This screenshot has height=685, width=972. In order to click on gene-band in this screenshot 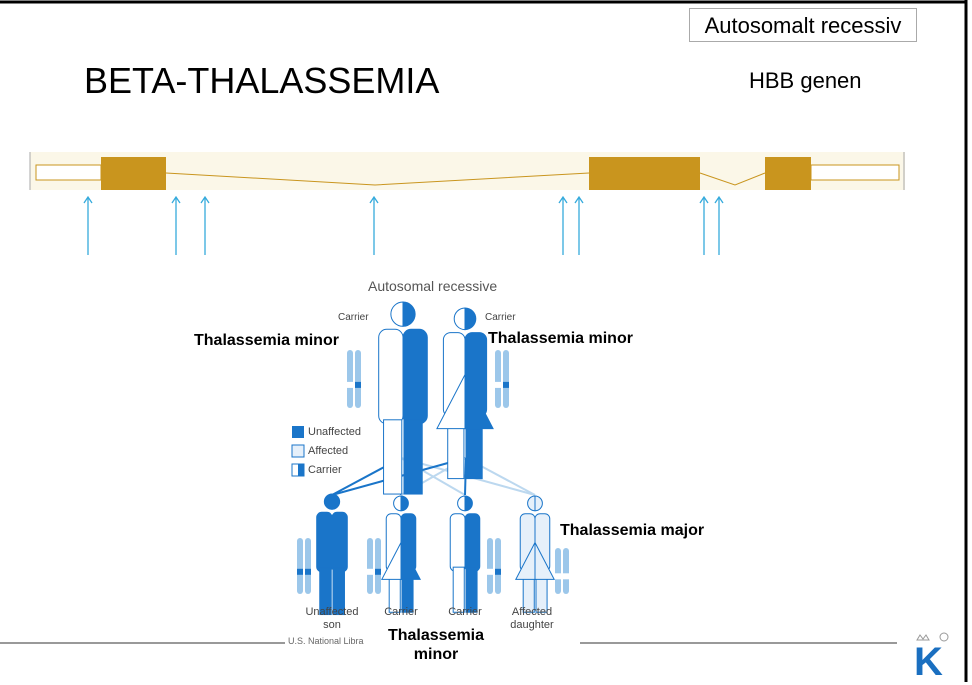, I will do `click(467, 171)`.